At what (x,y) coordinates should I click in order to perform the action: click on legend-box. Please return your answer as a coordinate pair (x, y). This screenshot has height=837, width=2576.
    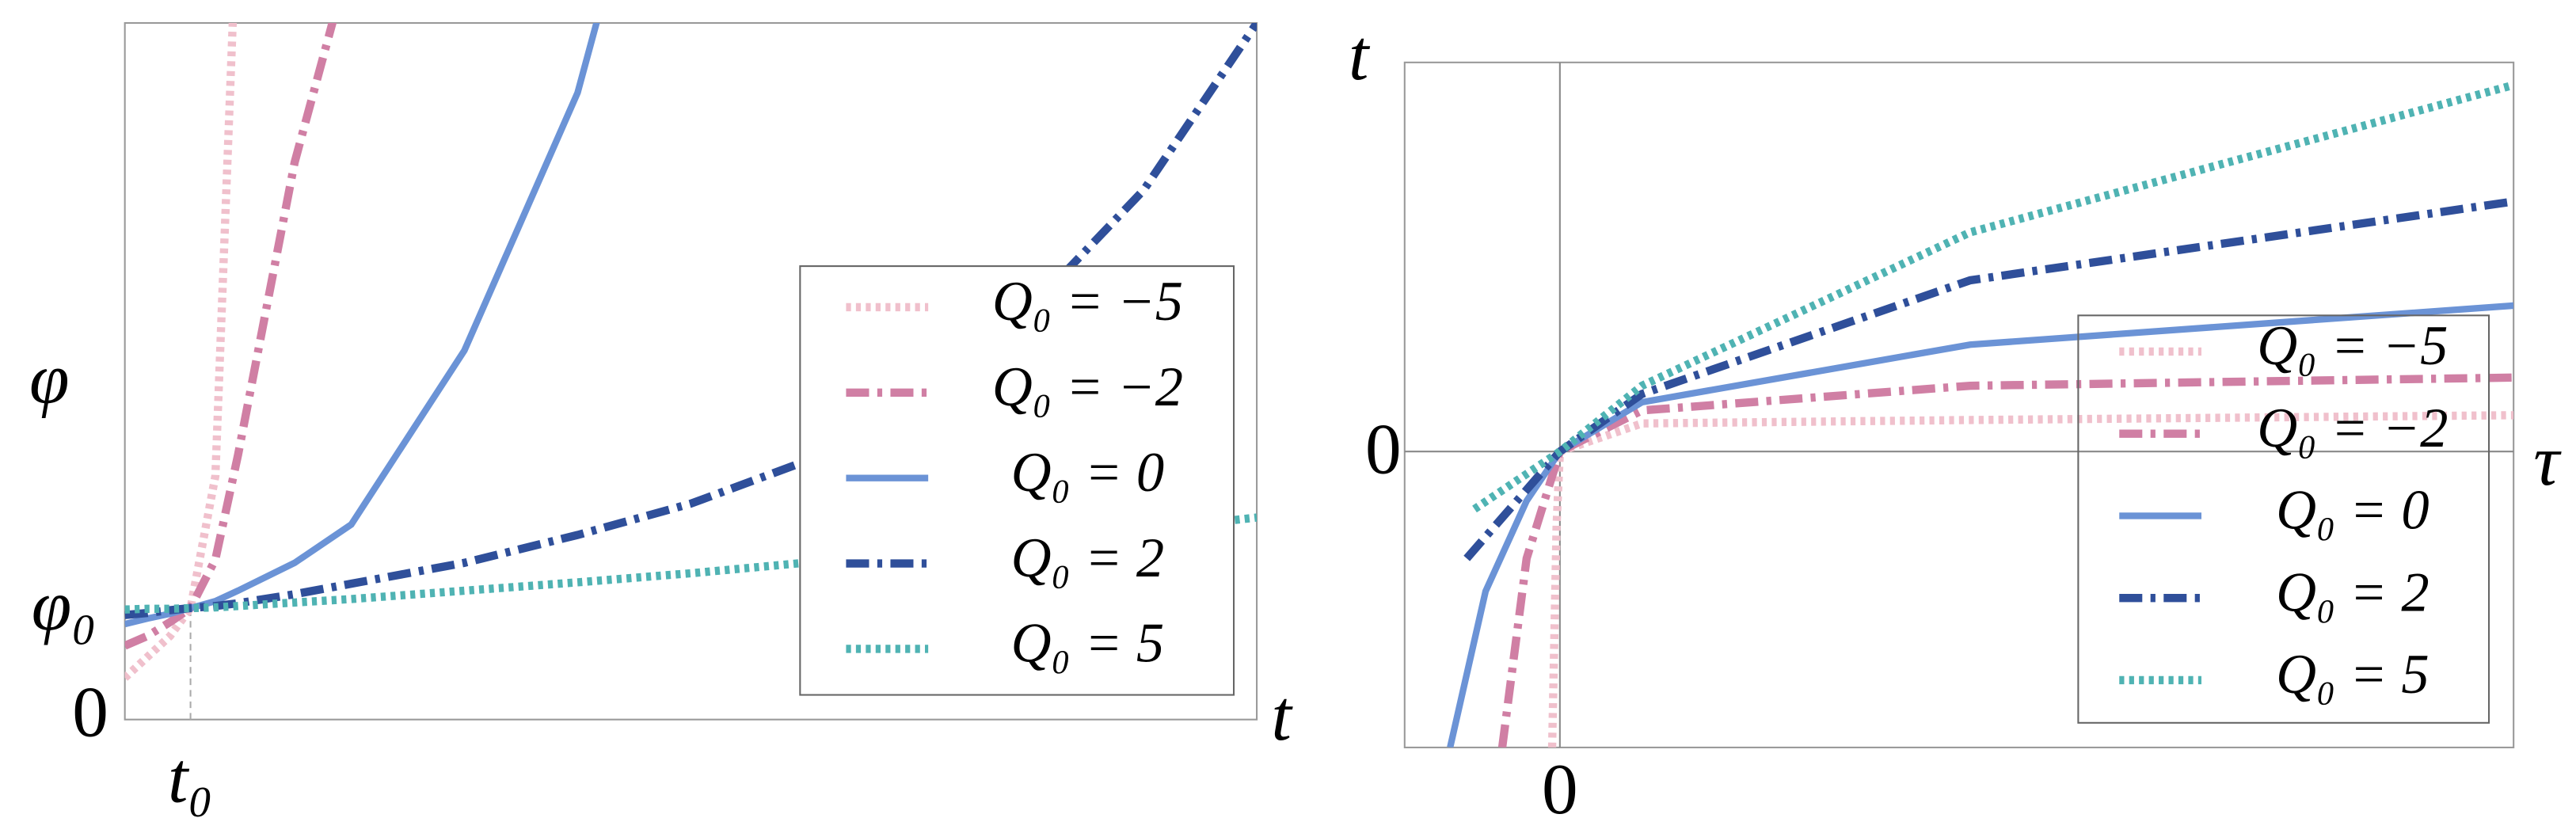
    Looking at the image, I should click on (2283, 519).